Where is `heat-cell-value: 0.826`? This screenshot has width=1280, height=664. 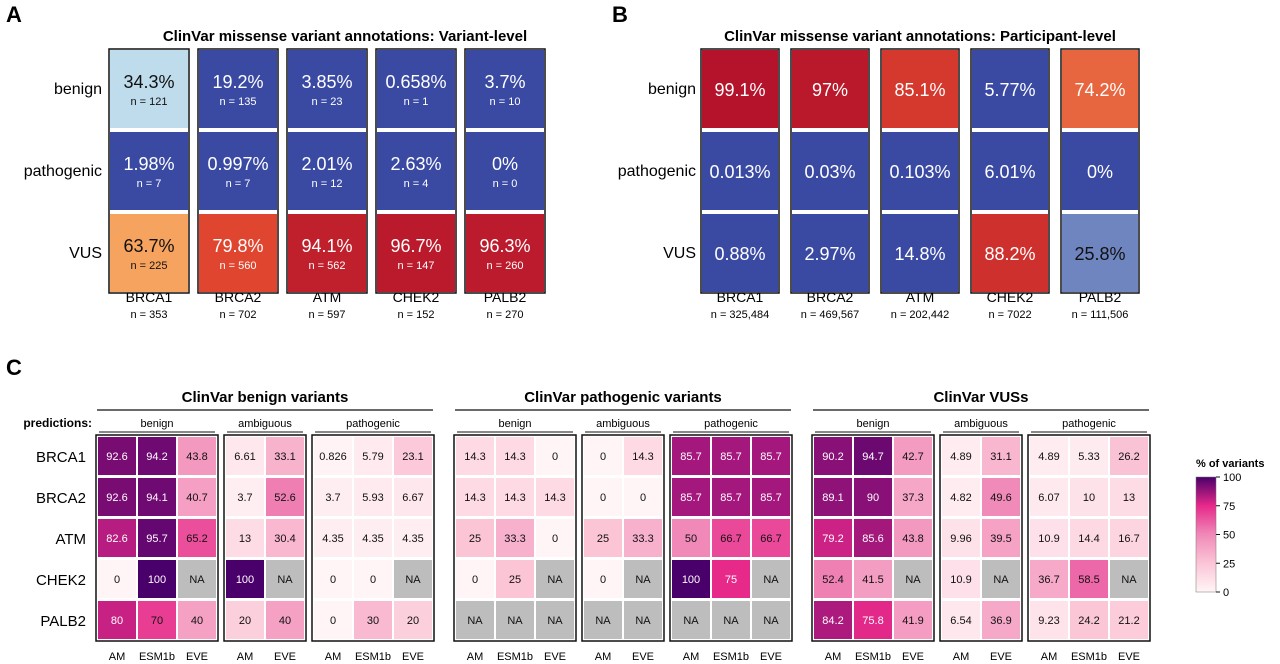 heat-cell-value: 0.826 is located at coordinates (333, 457).